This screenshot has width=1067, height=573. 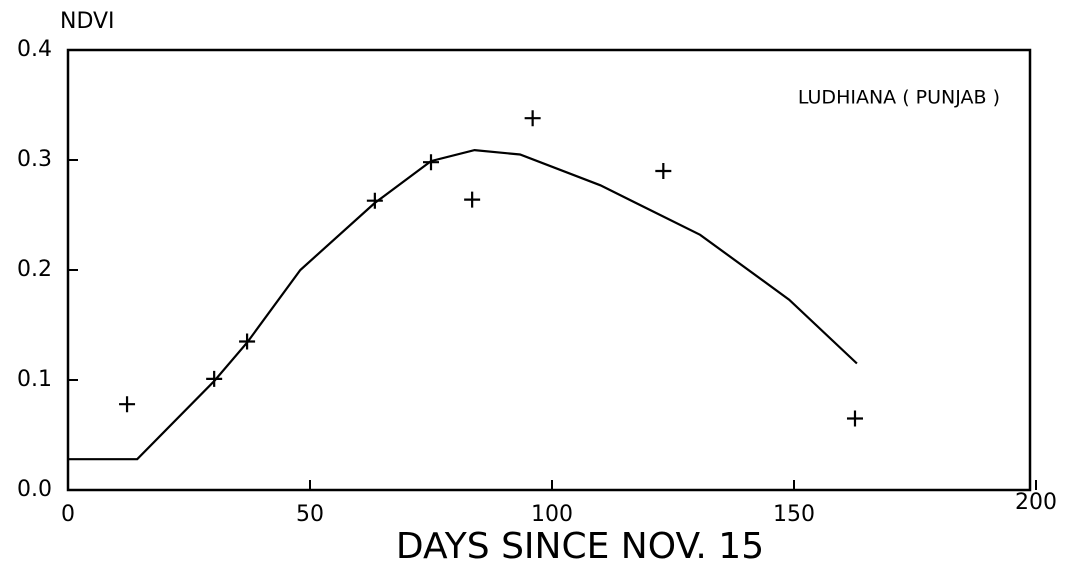 What do you see at coordinates (552, 514) in the screenshot?
I see `x-tick-label: 100` at bounding box center [552, 514].